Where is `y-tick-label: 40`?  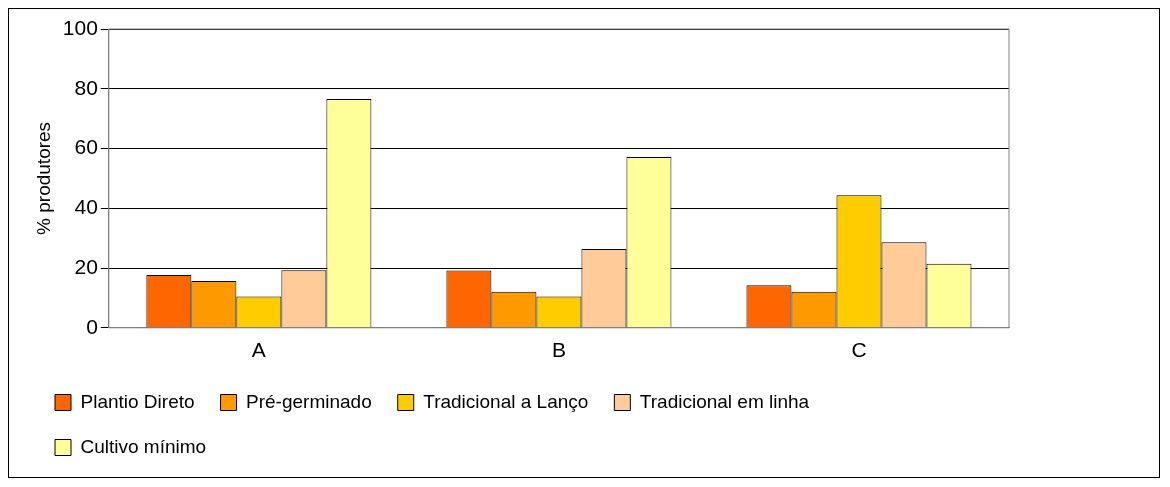 y-tick-label: 40 is located at coordinates (86, 207).